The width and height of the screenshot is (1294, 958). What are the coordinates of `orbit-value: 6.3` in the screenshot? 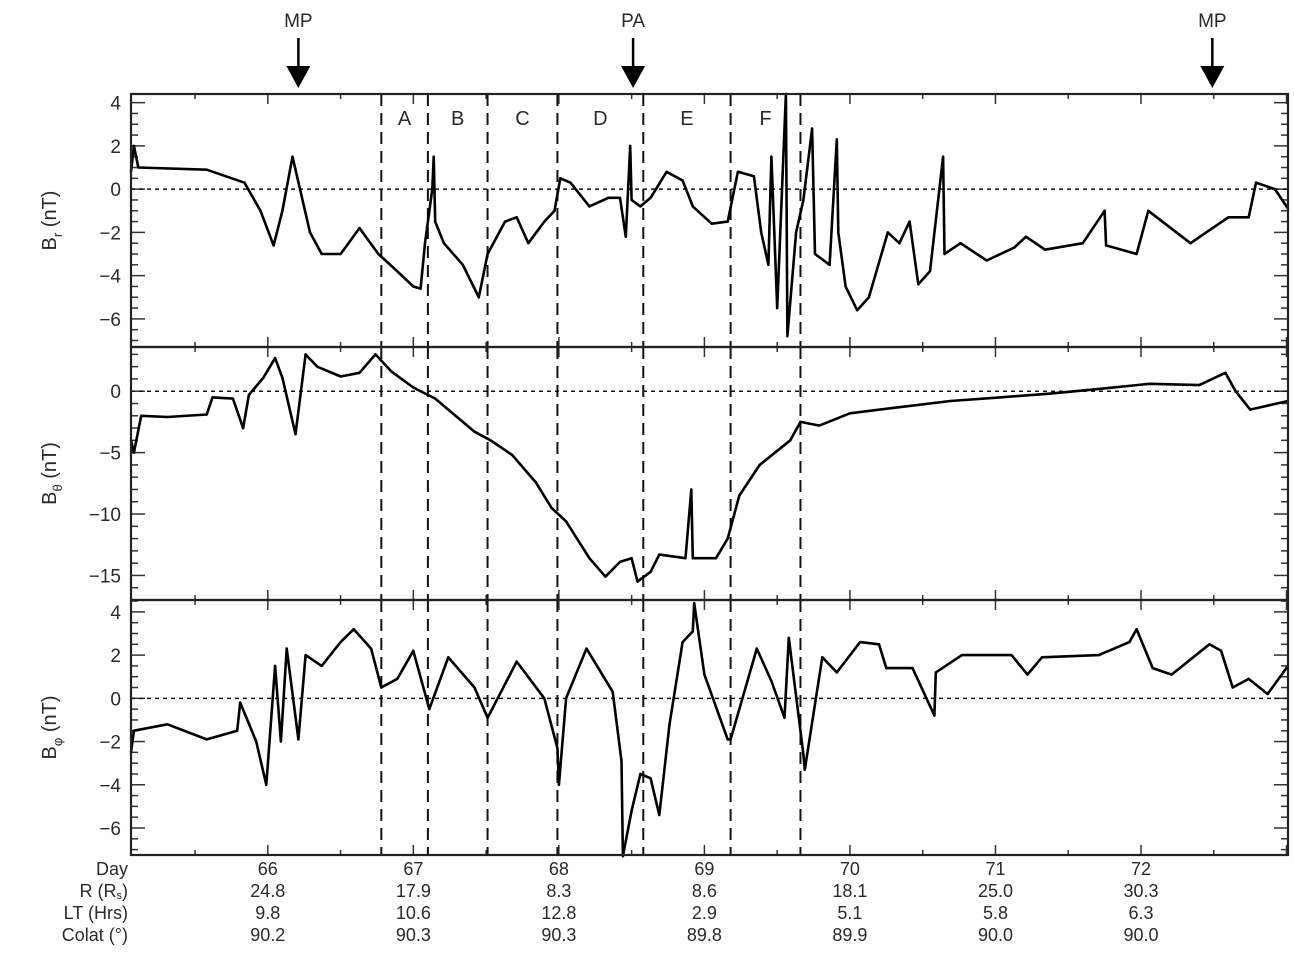 It's located at (1140, 913).